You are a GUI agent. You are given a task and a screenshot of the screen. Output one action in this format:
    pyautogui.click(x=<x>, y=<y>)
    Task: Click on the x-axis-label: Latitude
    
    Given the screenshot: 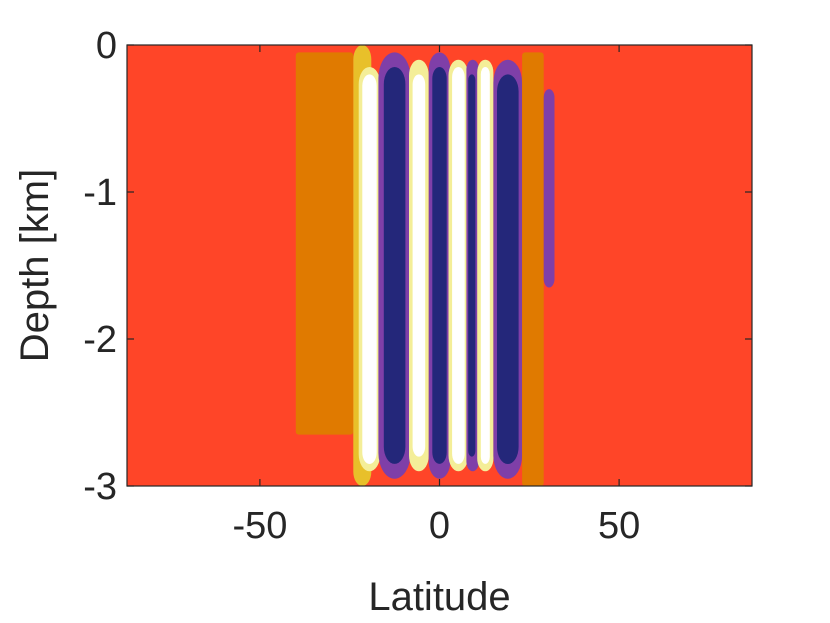 What is the action you would take?
    pyautogui.click(x=439, y=597)
    